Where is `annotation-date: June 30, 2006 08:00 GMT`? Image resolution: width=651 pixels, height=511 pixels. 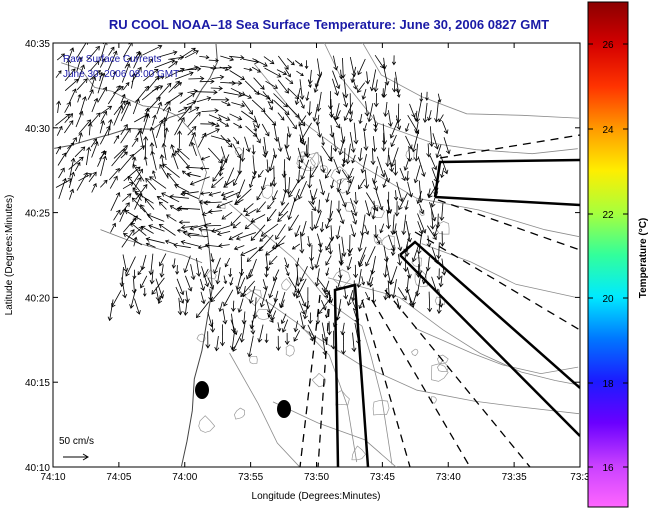
annotation-date: June 30, 2006 08:00 GMT is located at coordinates (121, 74).